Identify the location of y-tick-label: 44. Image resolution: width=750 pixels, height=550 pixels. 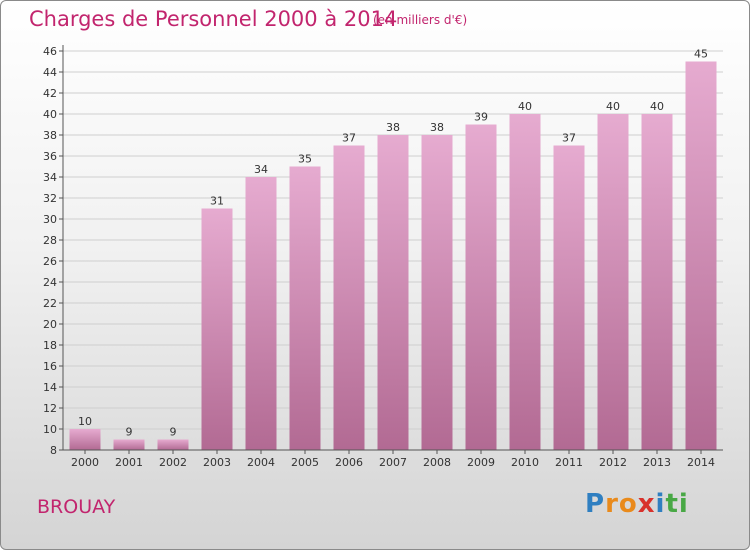
(50, 72).